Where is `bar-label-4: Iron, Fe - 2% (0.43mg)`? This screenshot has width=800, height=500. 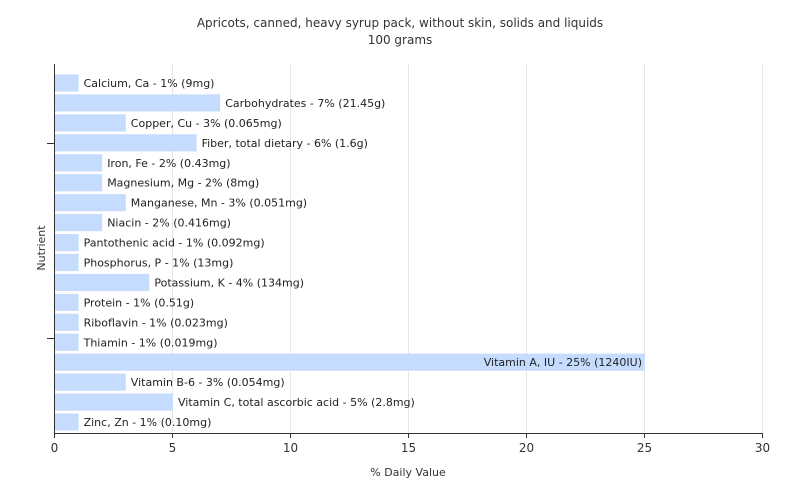
bar-label-4: Iron, Fe - 2% (0.43mg) is located at coordinates (168, 163).